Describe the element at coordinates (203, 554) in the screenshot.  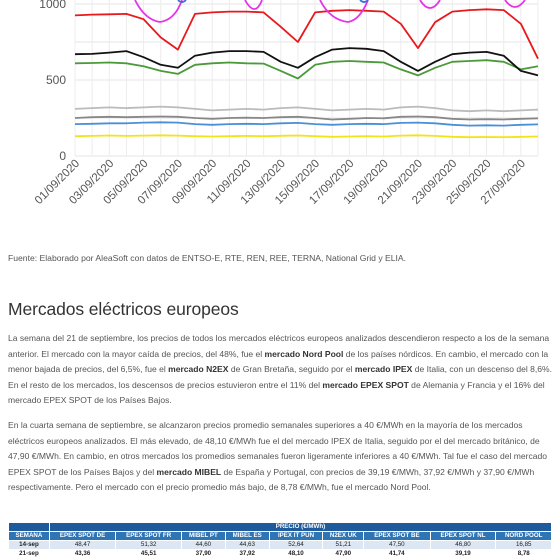
I see `table-cell: 37,90` at that location.